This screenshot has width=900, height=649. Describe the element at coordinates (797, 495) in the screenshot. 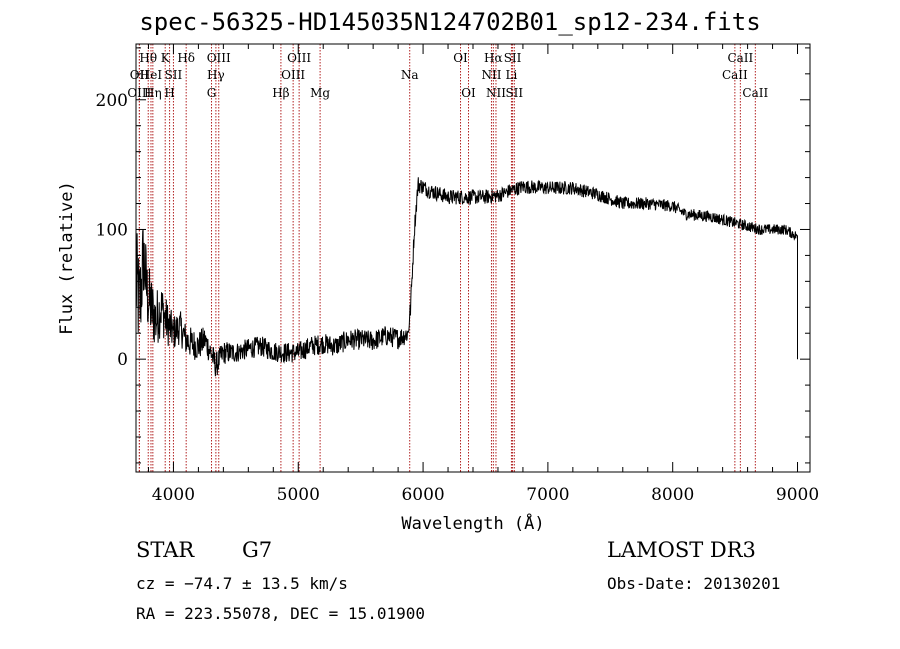

I see `x-tick-label: 9000` at that location.